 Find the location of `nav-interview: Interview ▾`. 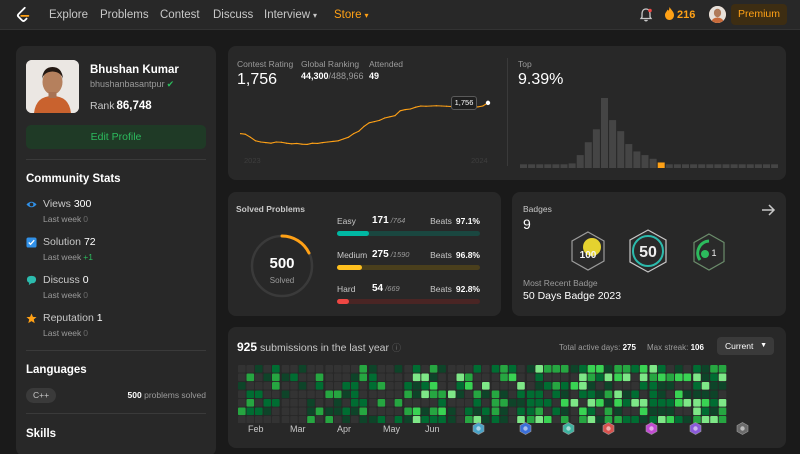

nav-interview: Interview ▾ is located at coordinates (290, 15).